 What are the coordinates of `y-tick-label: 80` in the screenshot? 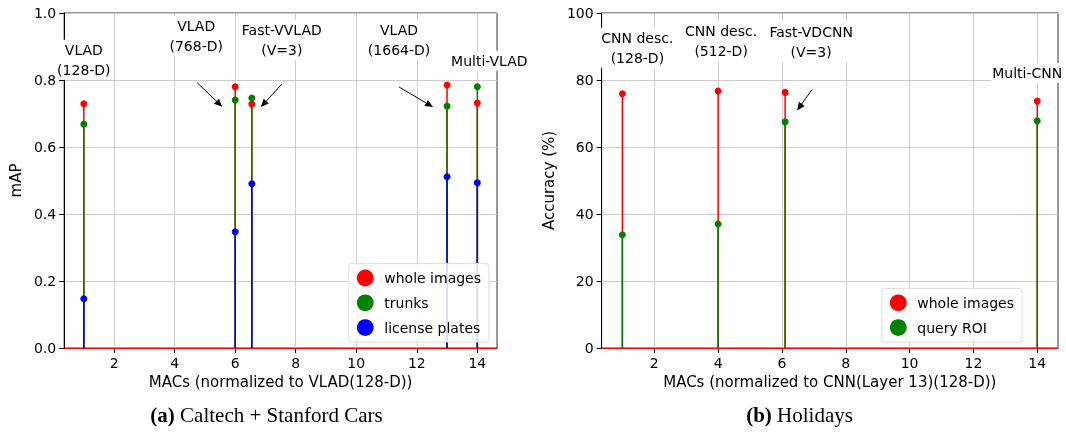 It's located at (584, 80).